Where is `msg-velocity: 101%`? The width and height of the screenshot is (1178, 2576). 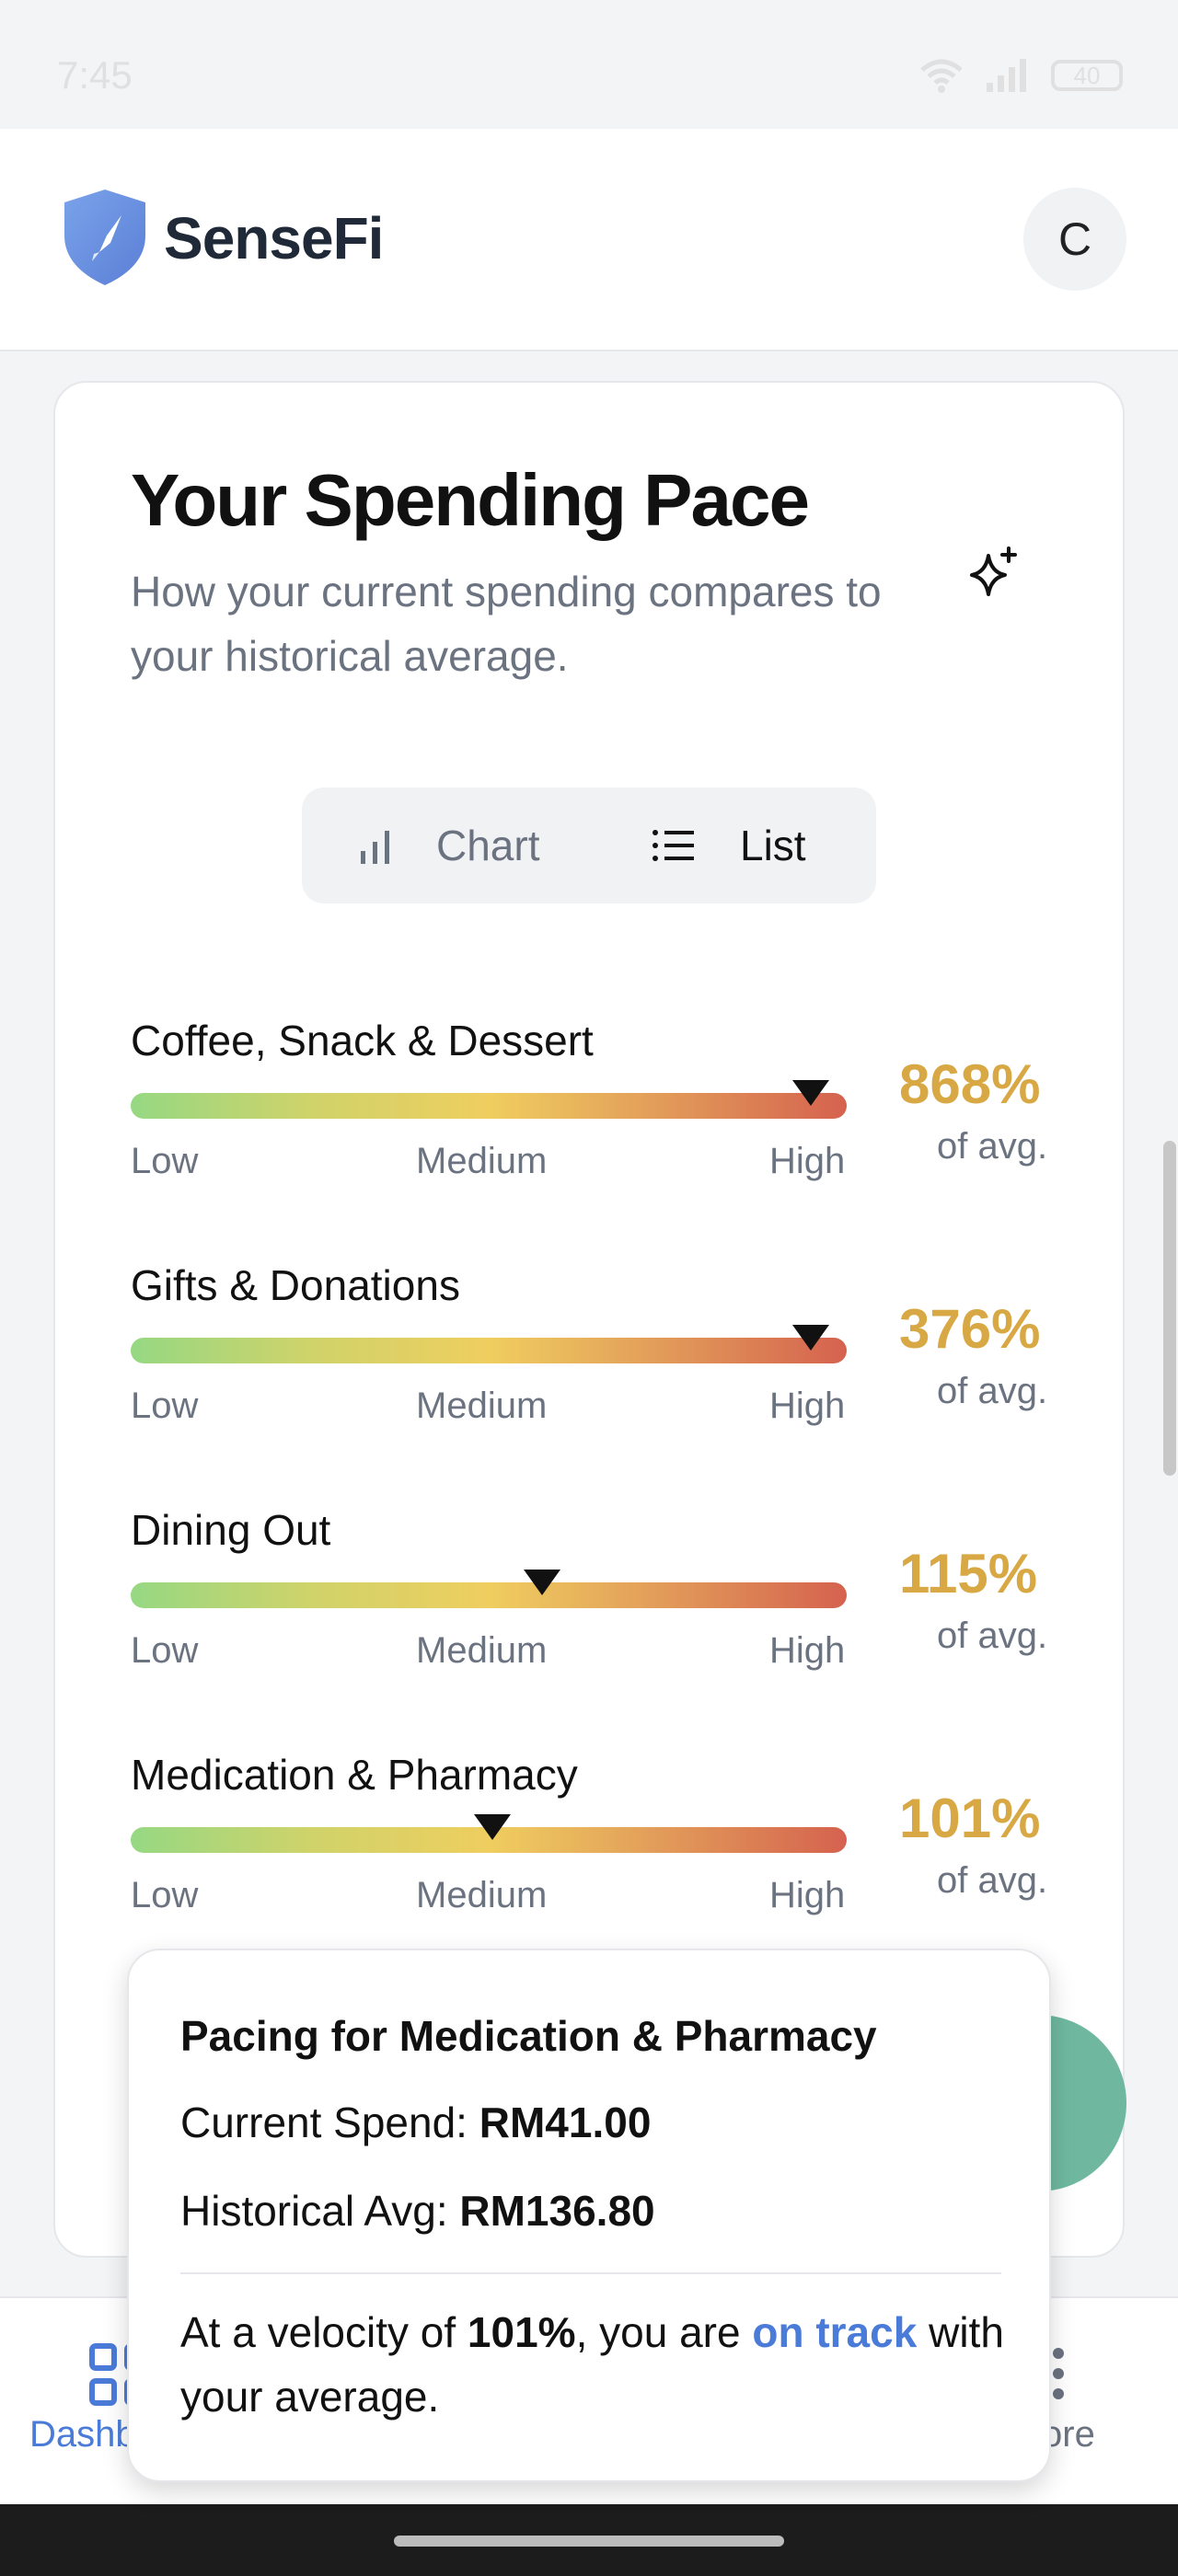
msg-velocity: 101% is located at coordinates (521, 2332).